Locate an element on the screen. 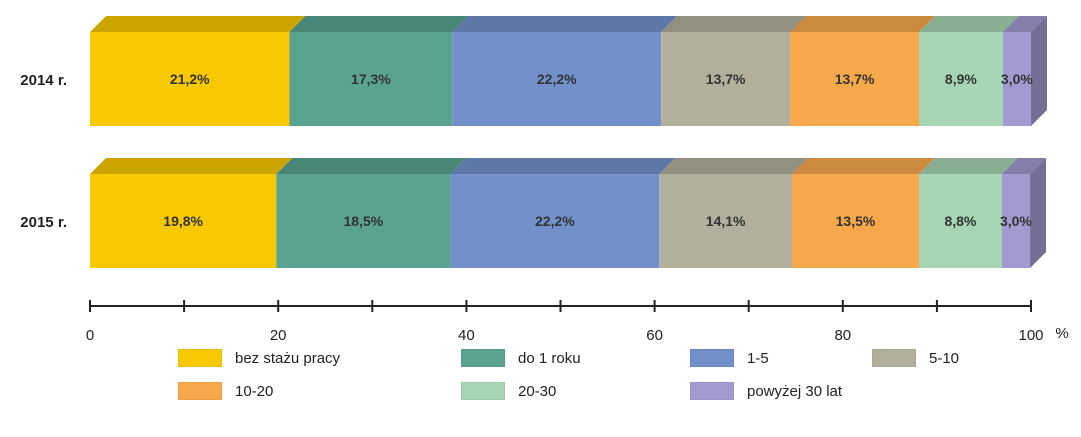  category-label: 2014 r. is located at coordinates (43, 80).